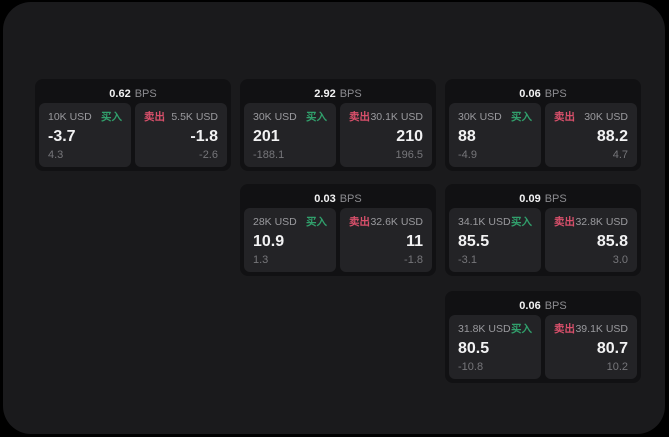 The image size is (669, 437). I want to click on sell-amount-label: 5.5K USD, so click(194, 117).